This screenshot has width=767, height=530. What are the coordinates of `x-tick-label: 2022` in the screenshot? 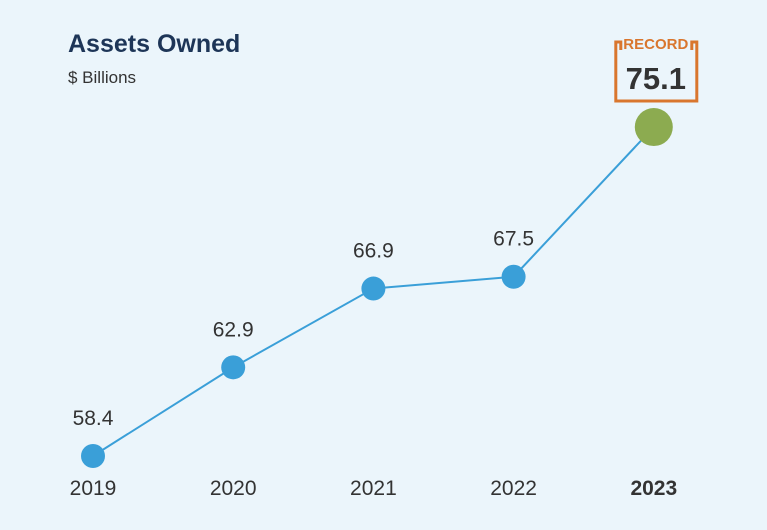 It's located at (513, 488).